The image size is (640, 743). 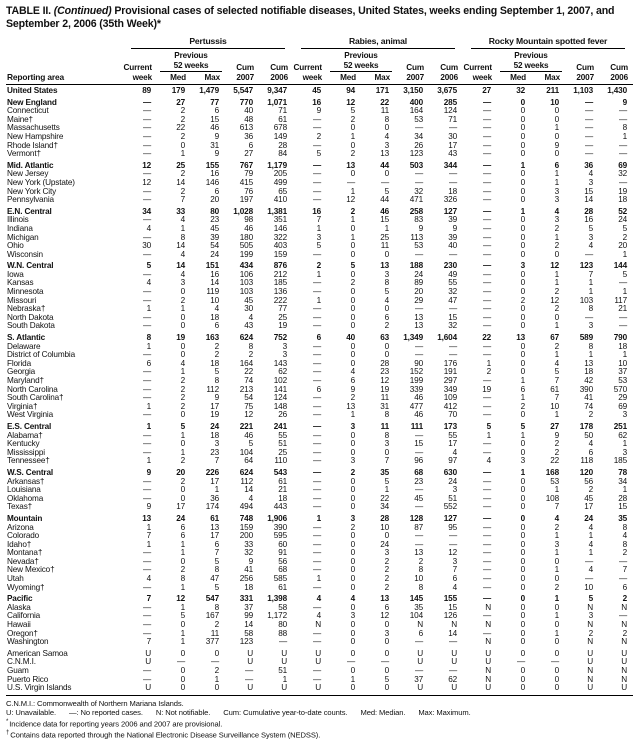 I want to click on table-row: Maryland† — 2 8 74 102 — 6 12 199 297 — 1 7 42 53, so click(x=319, y=381).